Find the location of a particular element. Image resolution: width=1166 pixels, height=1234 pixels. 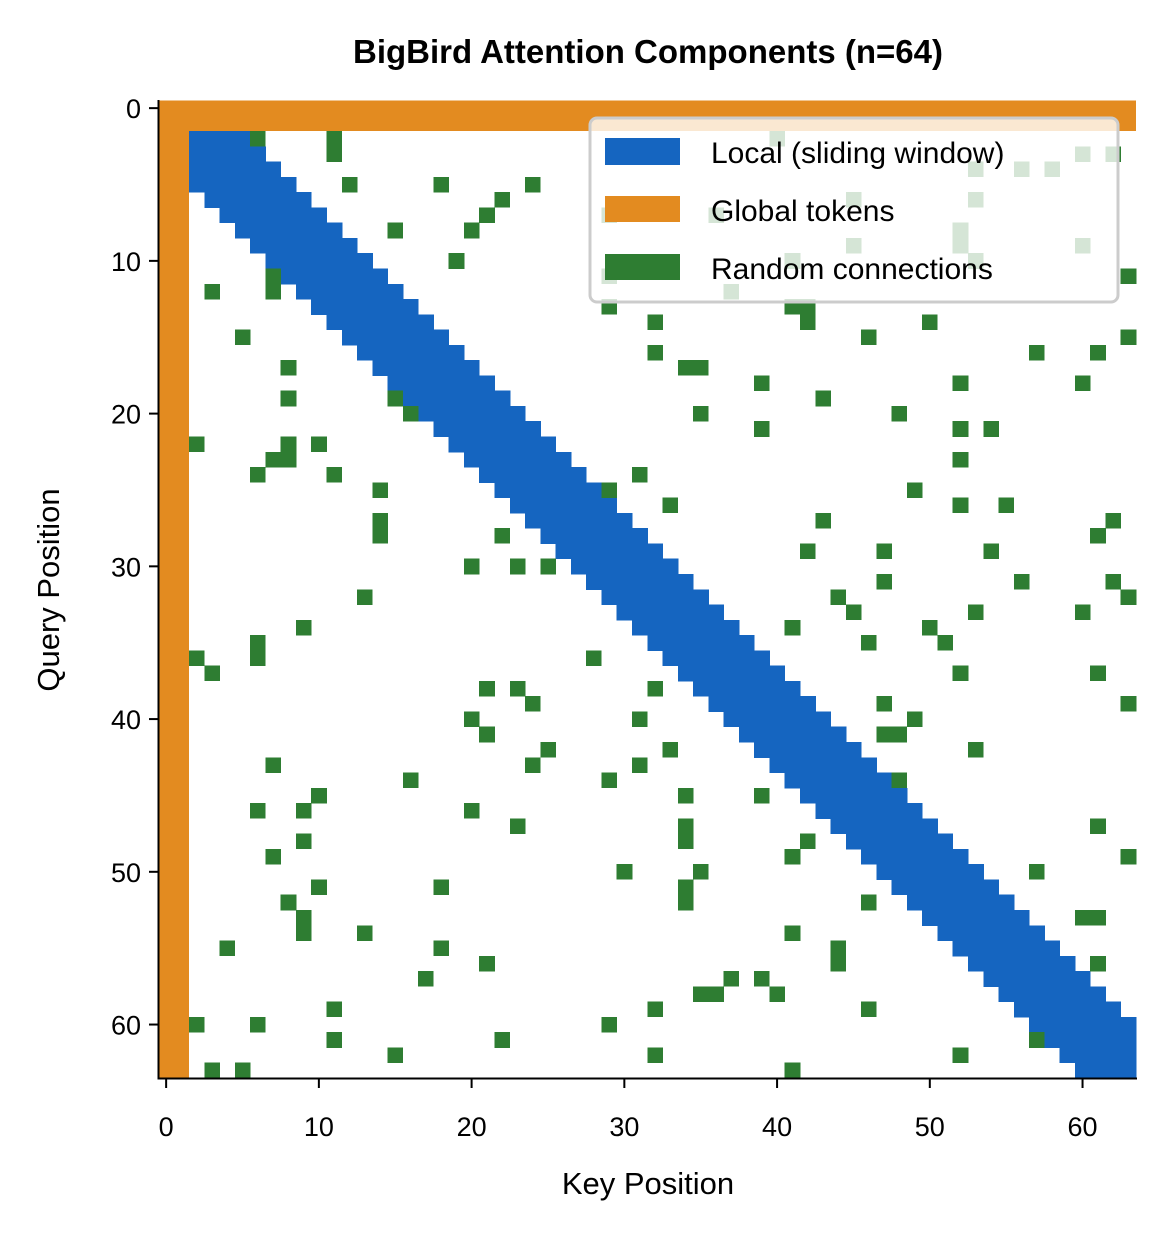

y-tick-label: 0 is located at coordinates (133, 109).